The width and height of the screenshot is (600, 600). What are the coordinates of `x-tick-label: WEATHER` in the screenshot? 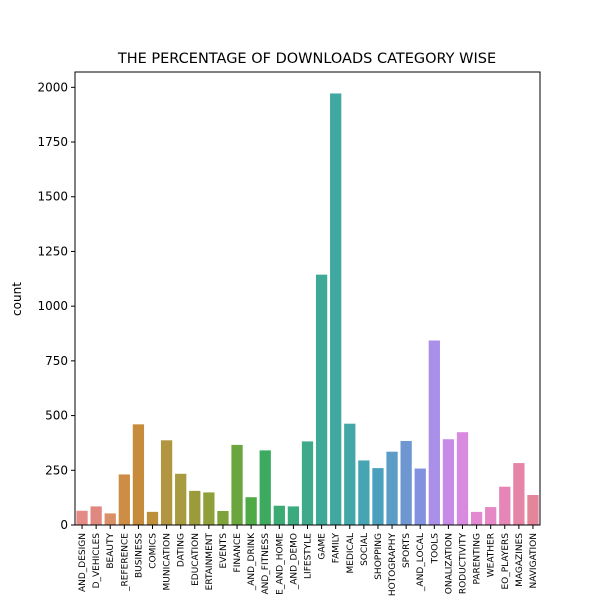 It's located at (492, 555).